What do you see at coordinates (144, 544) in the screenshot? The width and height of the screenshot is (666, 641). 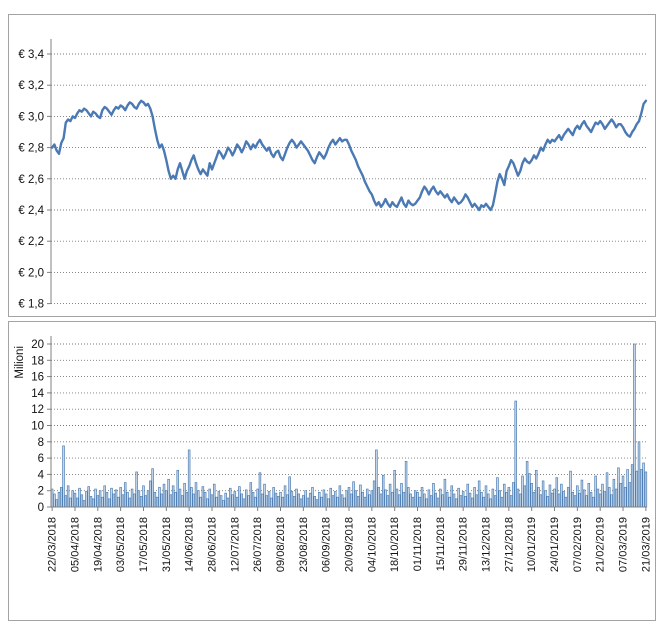 I see `x-tick-label: 17/05/2018` at bounding box center [144, 544].